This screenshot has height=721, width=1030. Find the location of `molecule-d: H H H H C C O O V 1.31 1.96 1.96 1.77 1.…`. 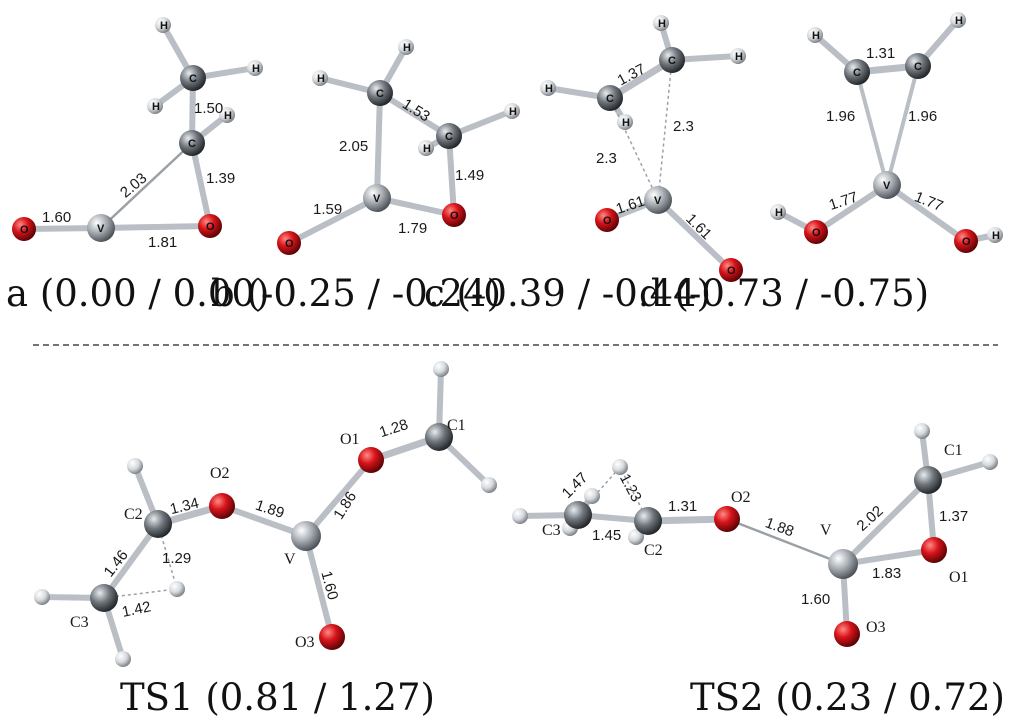

molecule-d: H H H H C C O O V 1.31 1.96 1.96 1.77 1.… is located at coordinates (886, 132).